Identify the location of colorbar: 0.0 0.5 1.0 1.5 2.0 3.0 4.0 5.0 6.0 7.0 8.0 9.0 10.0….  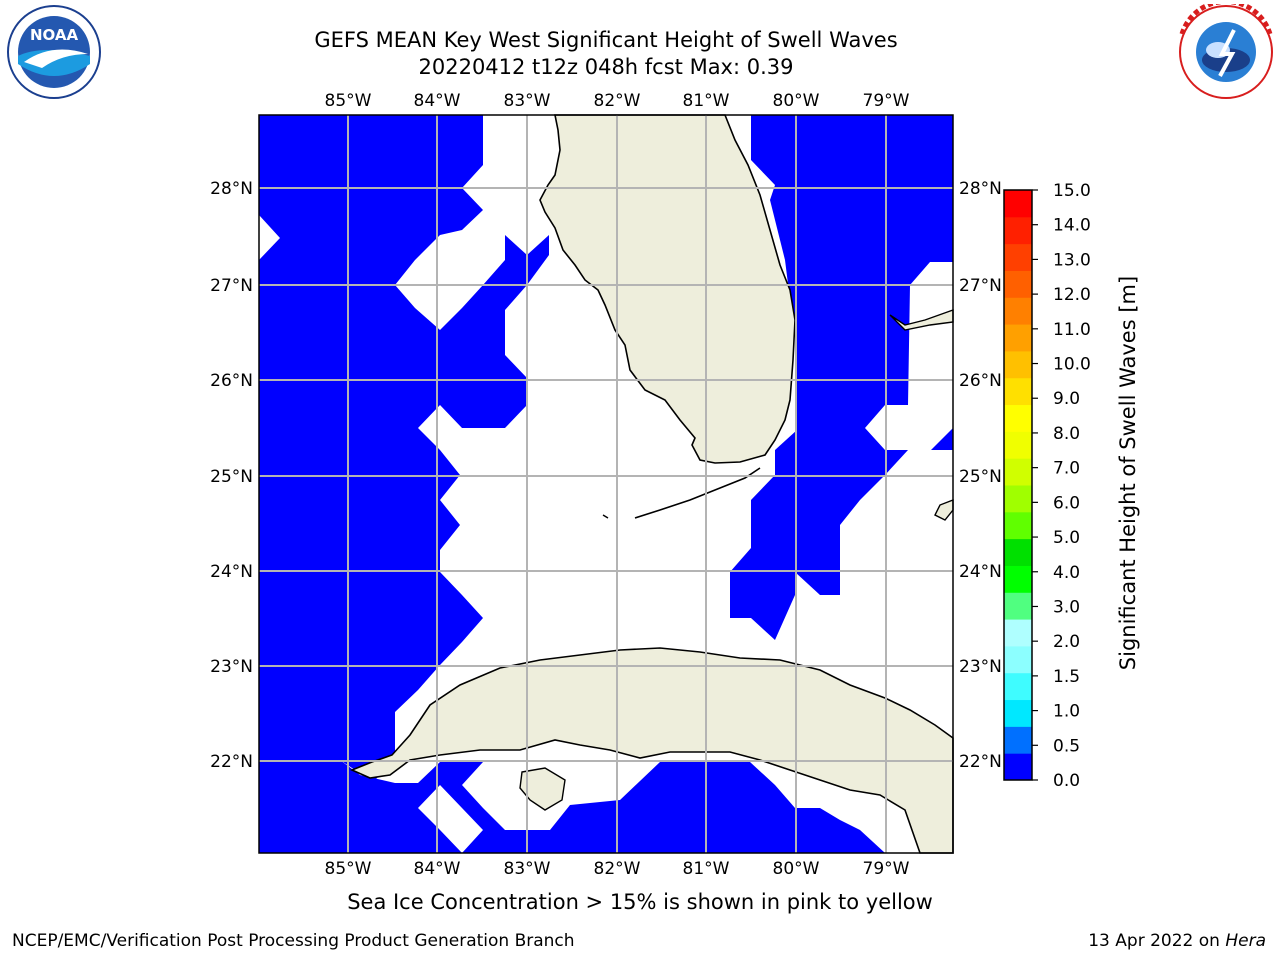
(1047, 486).